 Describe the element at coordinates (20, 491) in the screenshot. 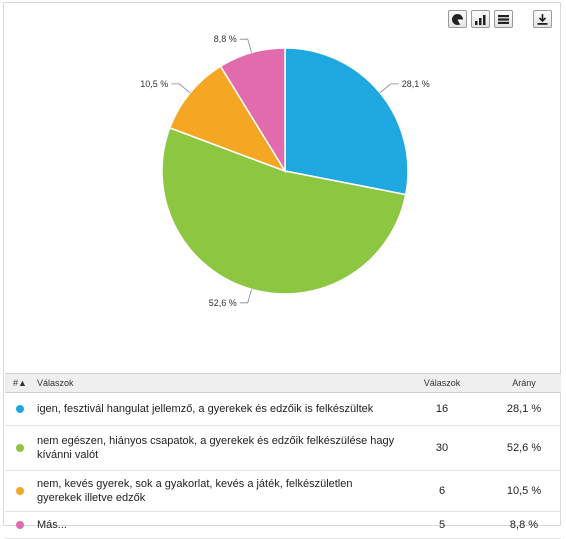

I see `legend-dot-orange` at that location.